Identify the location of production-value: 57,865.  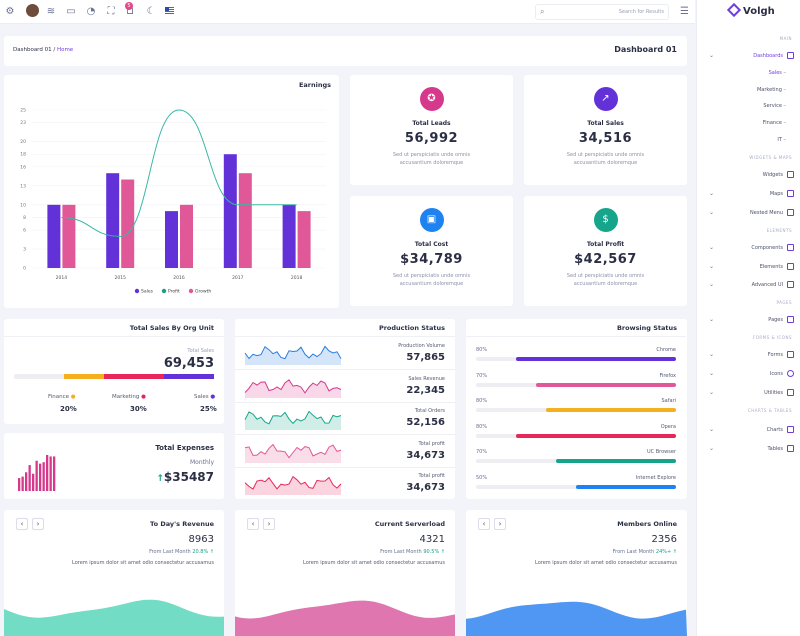
(425, 357).